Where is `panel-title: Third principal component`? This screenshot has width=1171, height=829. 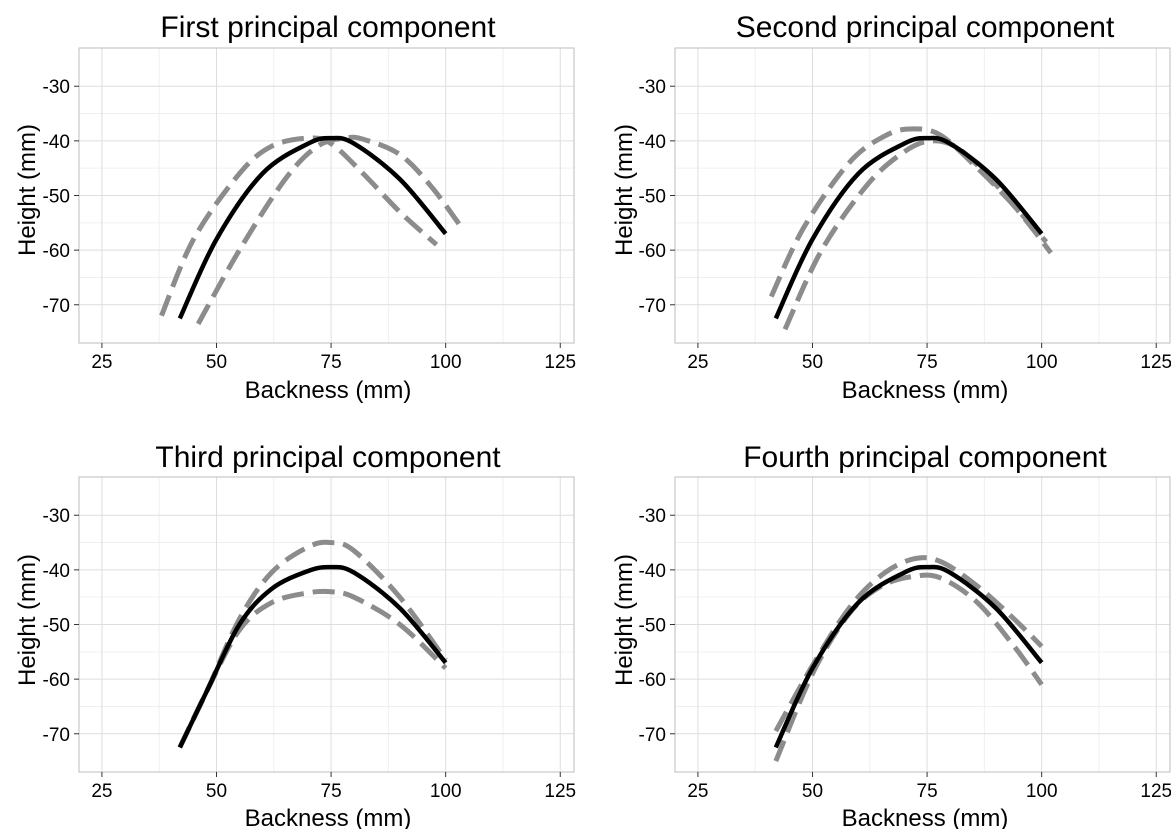
panel-title: Third principal component is located at coordinates (328, 457).